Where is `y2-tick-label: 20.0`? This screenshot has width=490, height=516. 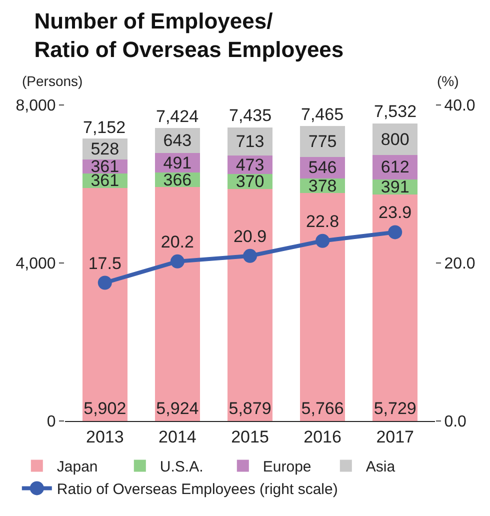 y2-tick-label: 20.0 is located at coordinates (460, 264).